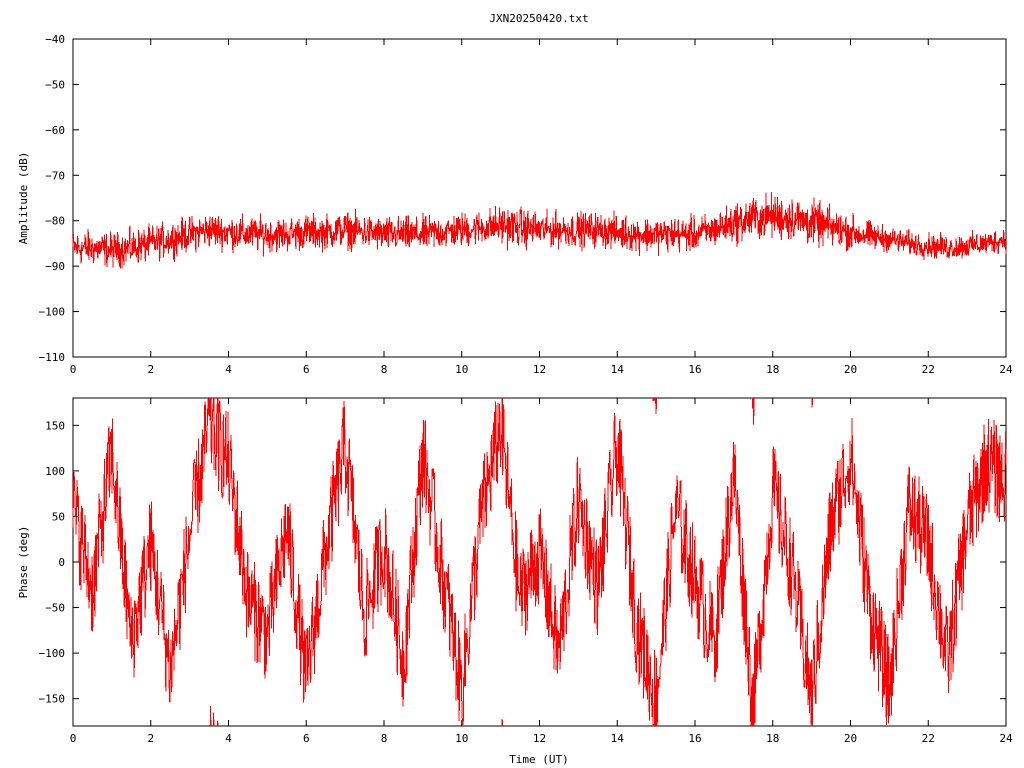 Image resolution: width=1024 pixels, height=768 pixels. What do you see at coordinates (61, 562) in the screenshot?
I see `y-tick-label: 0` at bounding box center [61, 562].